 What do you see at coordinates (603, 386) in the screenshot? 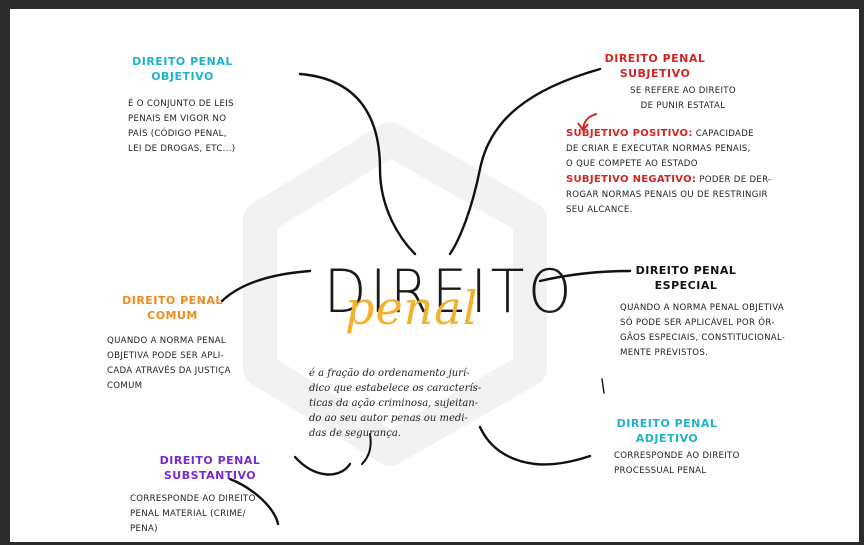
I see `connector-mark` at bounding box center [603, 386].